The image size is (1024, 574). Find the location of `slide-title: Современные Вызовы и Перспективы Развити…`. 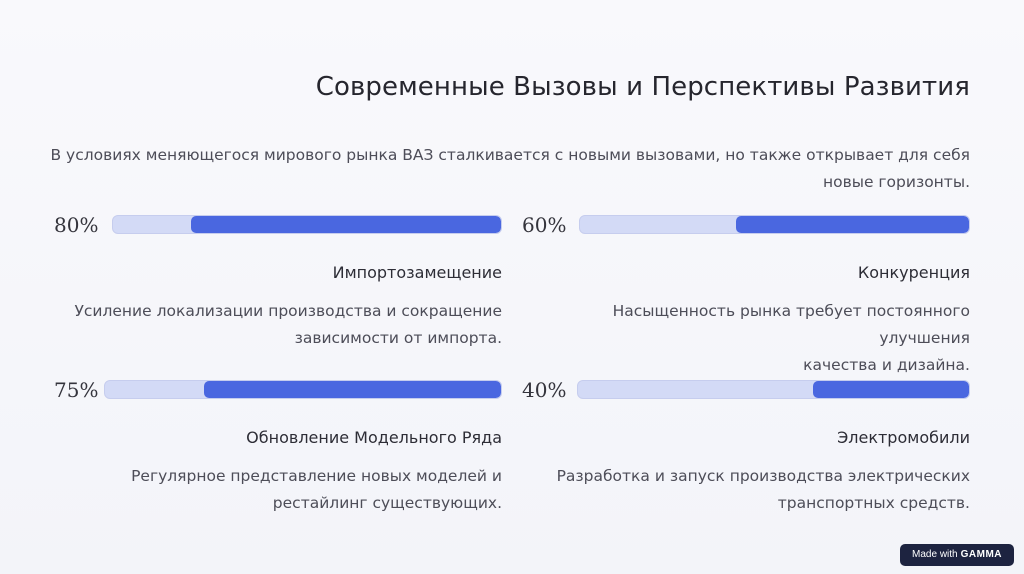

slide-title: Современные Вызовы и Перспективы Развити… is located at coordinates (642, 87).